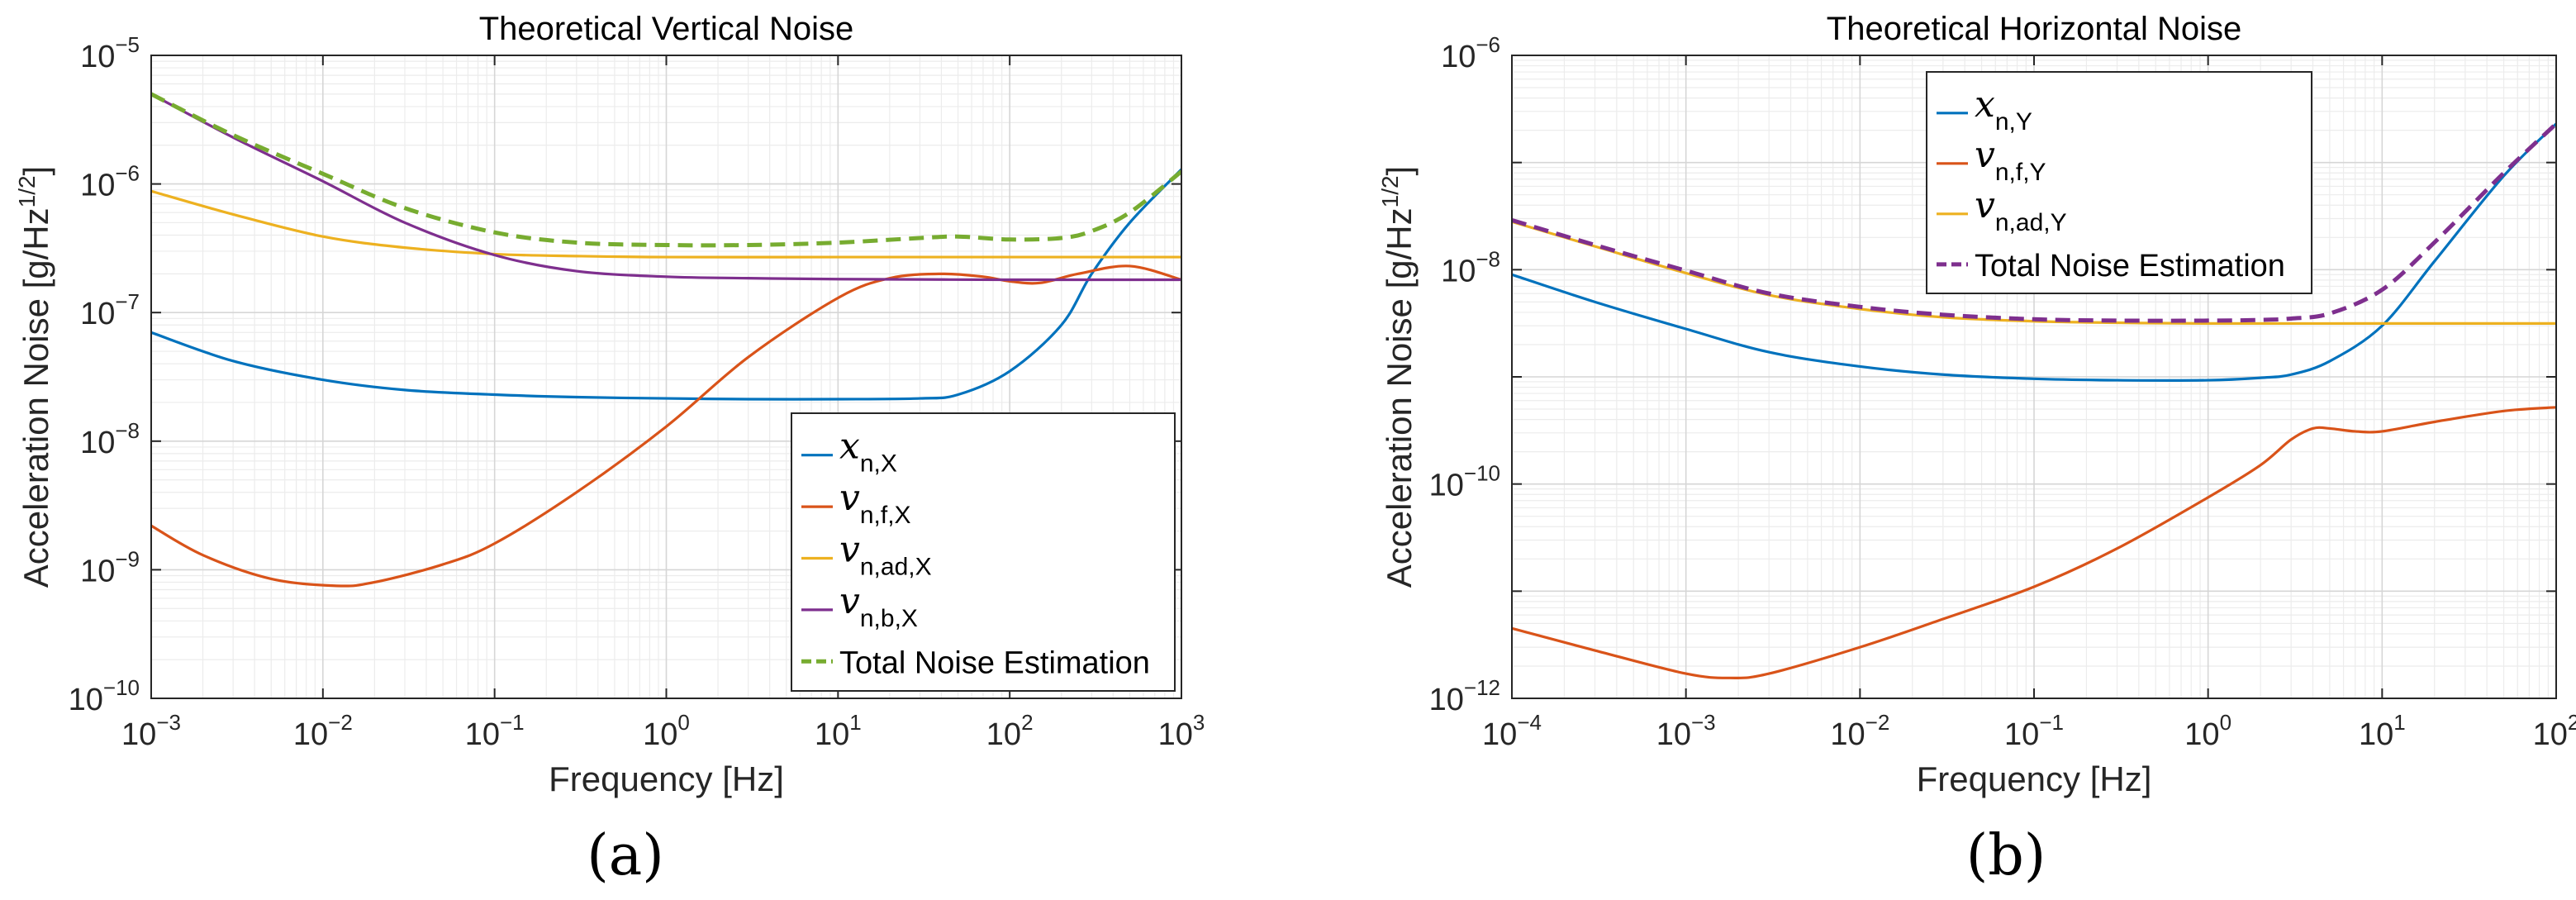  I want to click on tick-exponent: −1, so click(2051, 722).